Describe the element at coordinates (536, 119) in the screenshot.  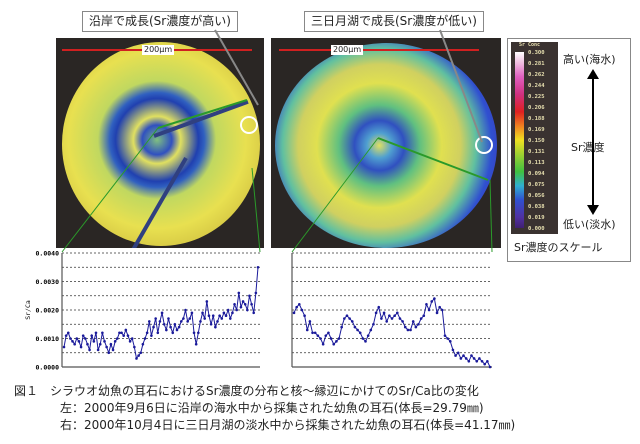
I see `colorbar-tick: 0.188` at that location.